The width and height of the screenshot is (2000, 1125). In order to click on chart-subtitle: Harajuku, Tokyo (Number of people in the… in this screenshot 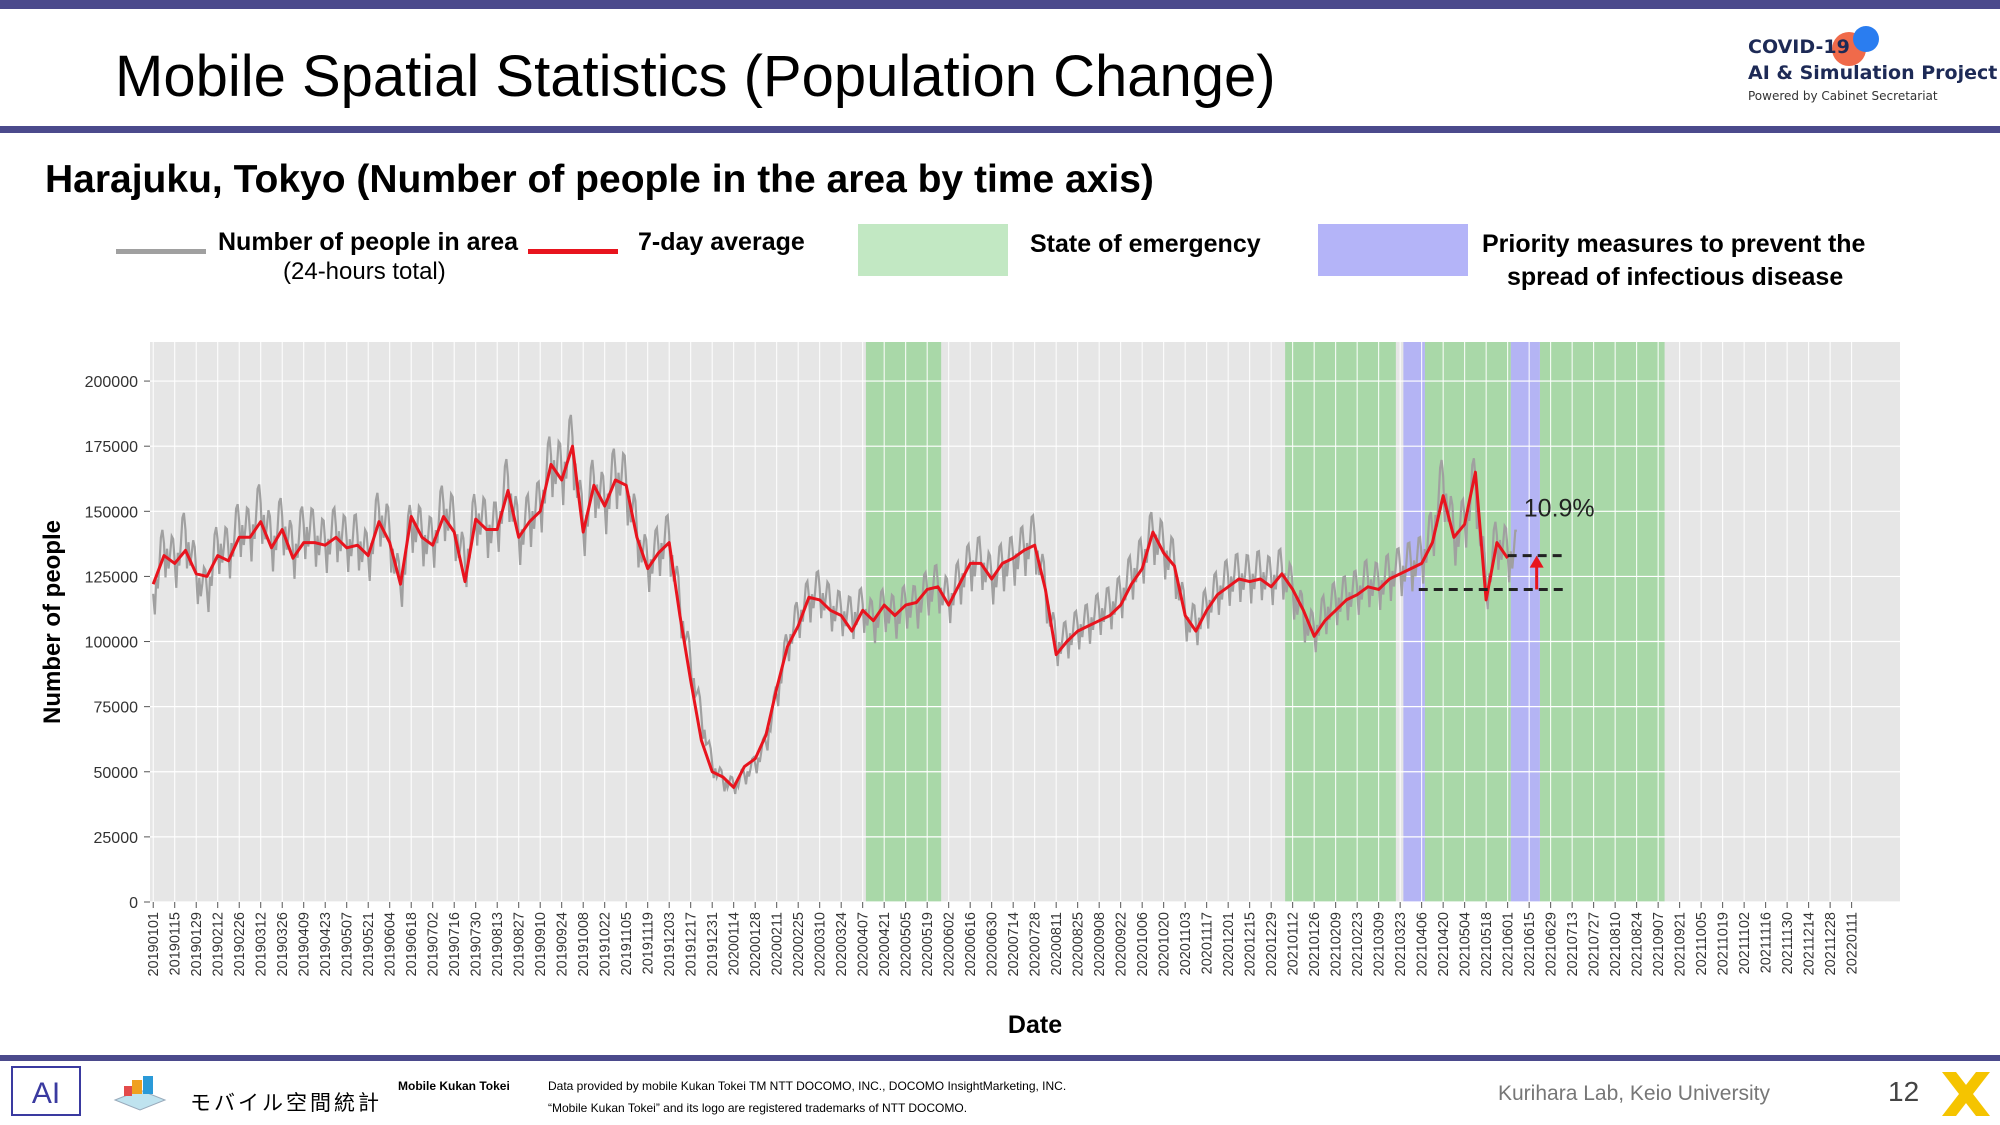, I will do `click(599, 179)`.